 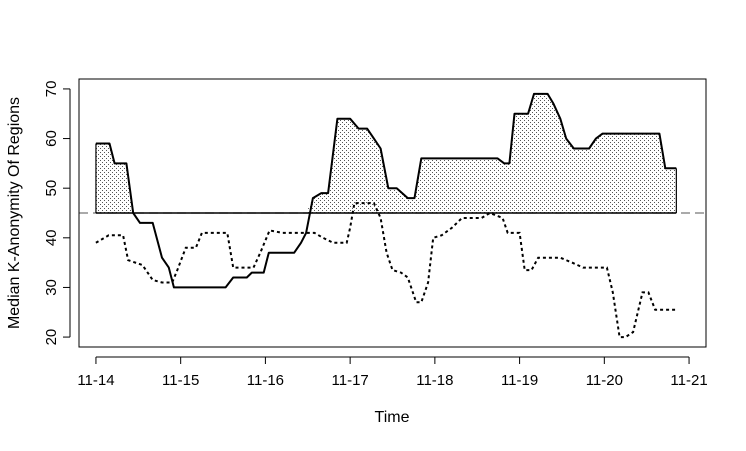 I want to click on x-tick-label: 11-20, so click(x=604, y=380).